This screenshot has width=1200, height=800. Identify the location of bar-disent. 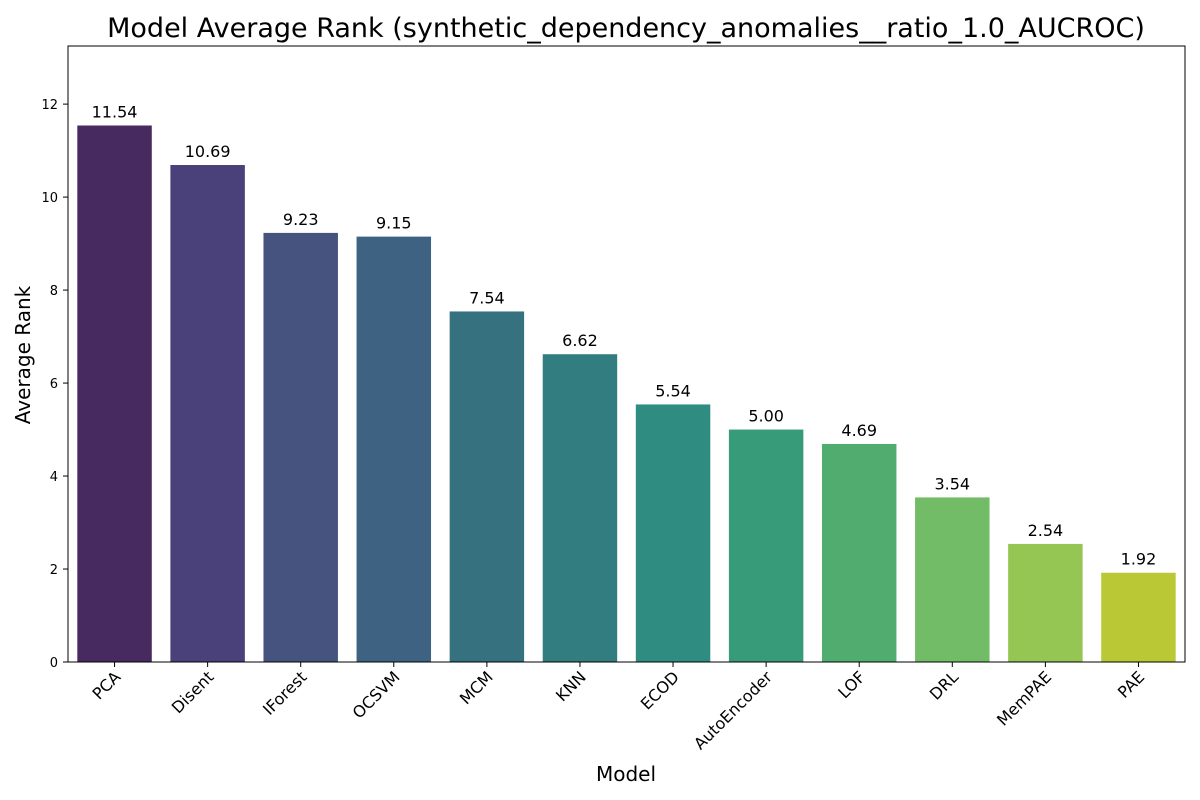
(207, 413).